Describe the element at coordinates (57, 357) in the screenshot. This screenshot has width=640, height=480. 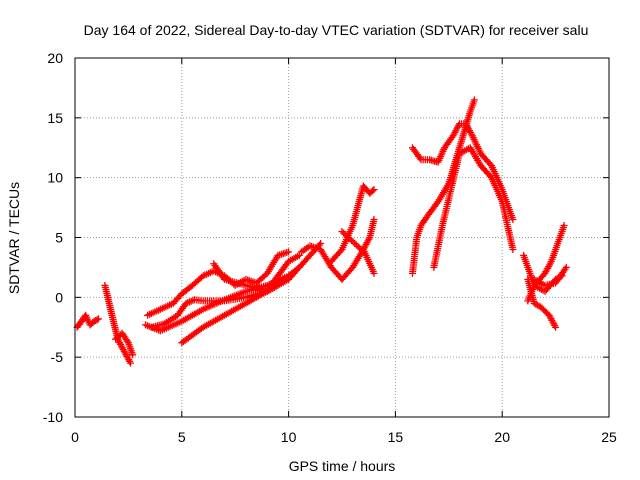
I see `y-tick-label: -5` at that location.